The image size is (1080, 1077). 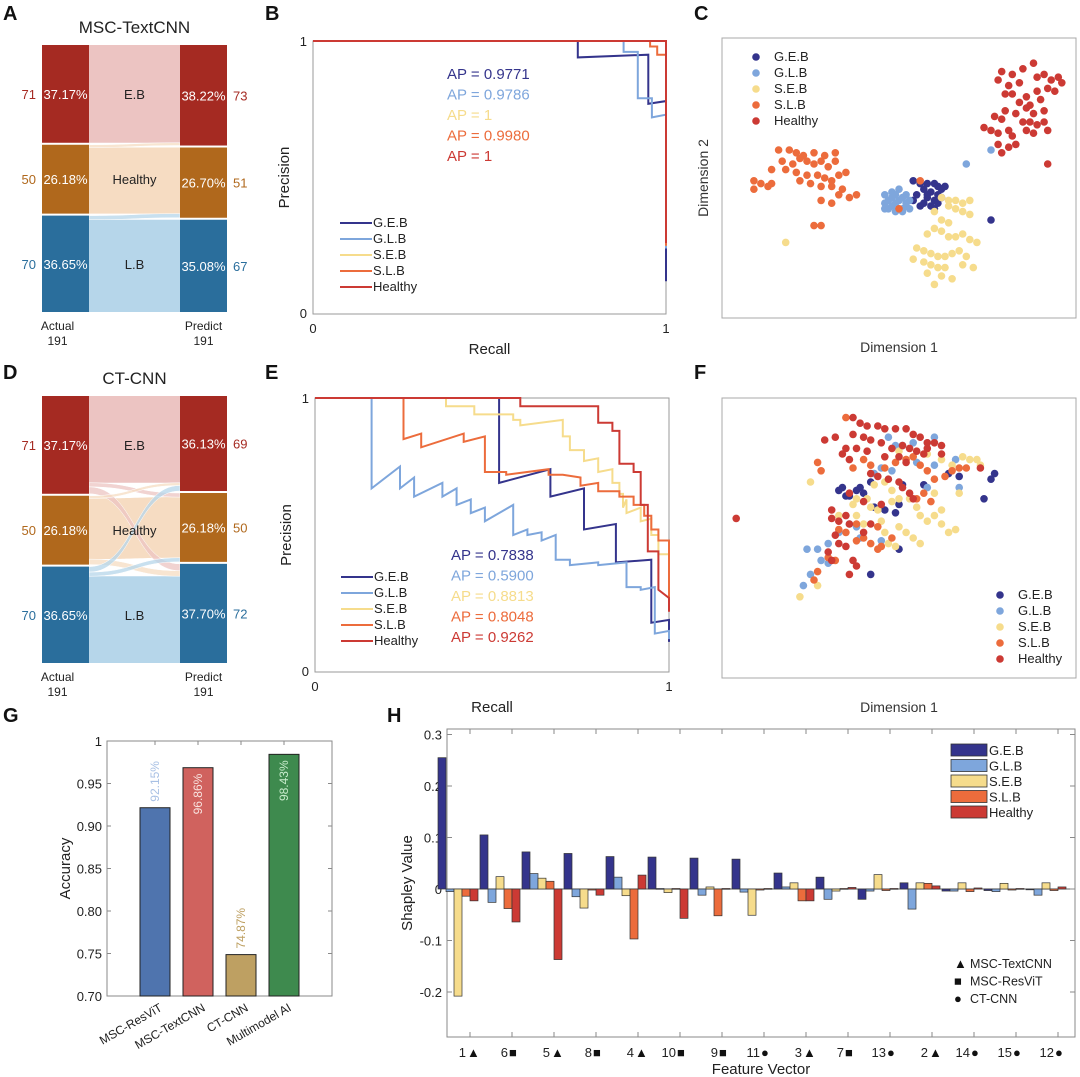 I want to click on feature-marker-square-icon: ■, so click(x=681, y=1052).